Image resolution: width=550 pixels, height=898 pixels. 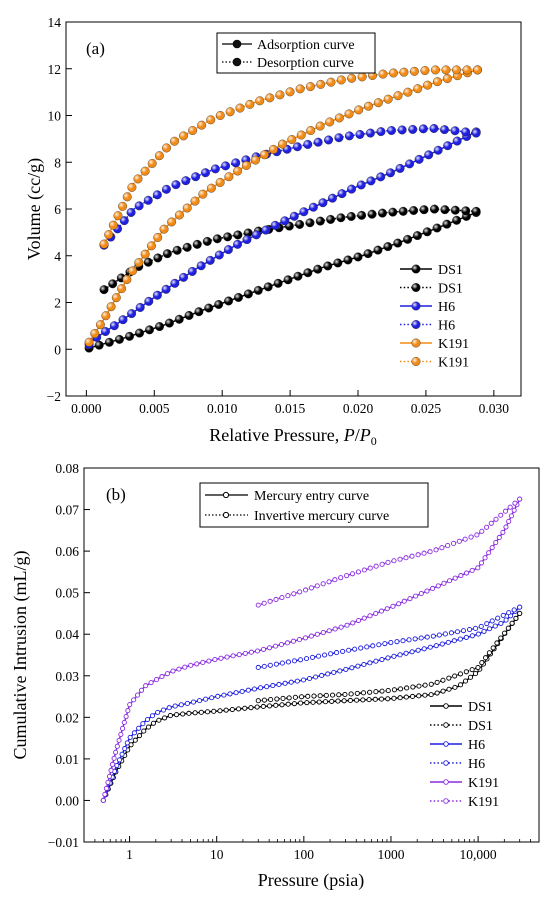 I want to click on y-tick-label-b-9: 0.08, so click(x=67, y=468).